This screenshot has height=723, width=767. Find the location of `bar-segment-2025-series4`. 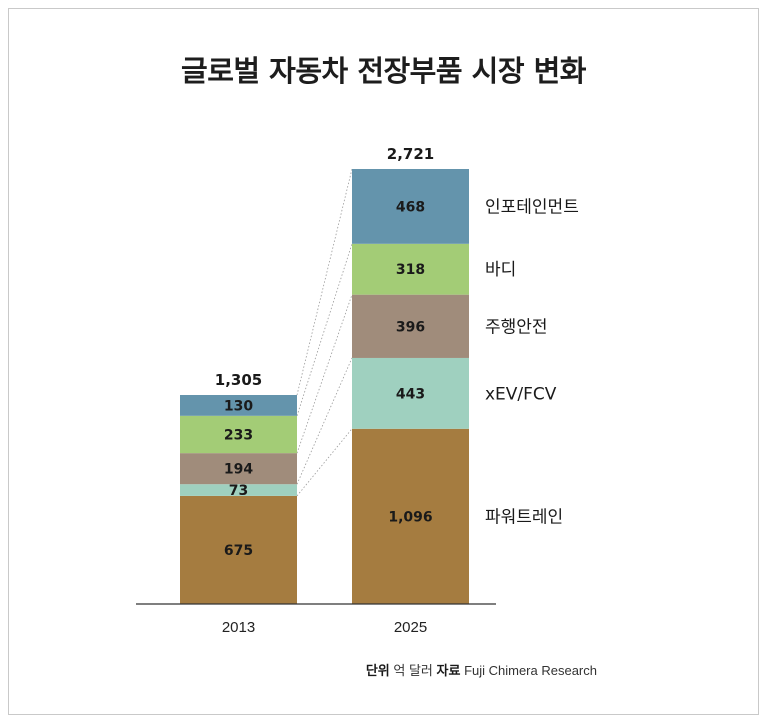

bar-segment-2025-series4 is located at coordinates (410, 206).